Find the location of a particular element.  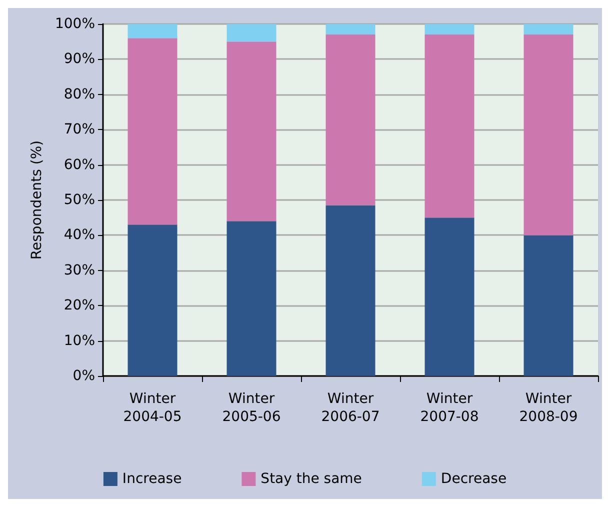

y-tick-label: 50% is located at coordinates (79, 200).